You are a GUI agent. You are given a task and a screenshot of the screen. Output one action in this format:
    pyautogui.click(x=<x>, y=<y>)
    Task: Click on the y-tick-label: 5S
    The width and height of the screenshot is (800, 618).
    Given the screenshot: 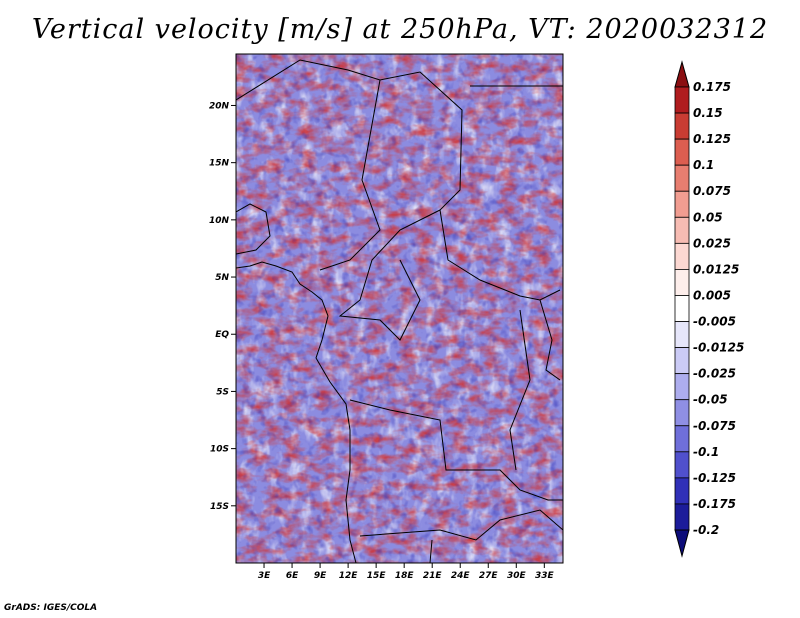 What is the action you would take?
    pyautogui.click(x=222, y=392)
    